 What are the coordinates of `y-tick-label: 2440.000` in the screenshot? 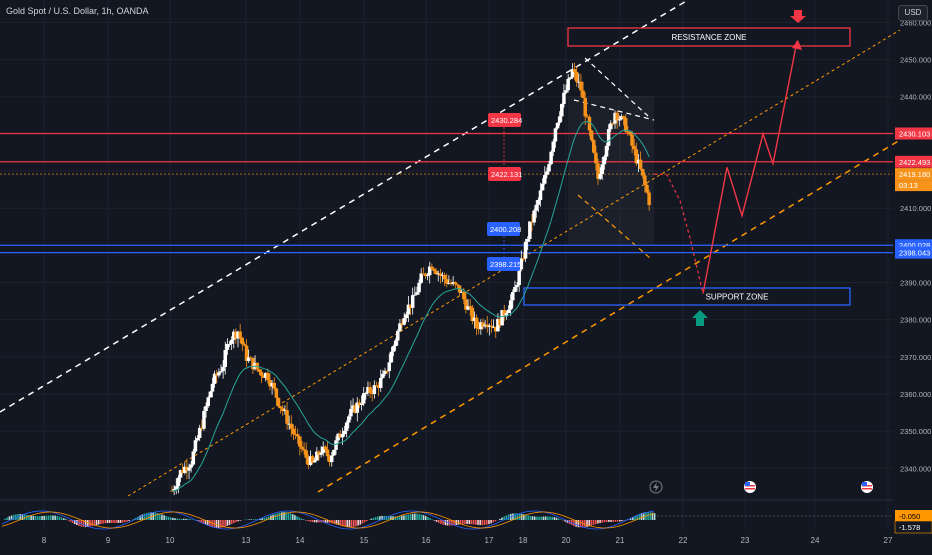 It's located at (915, 97).